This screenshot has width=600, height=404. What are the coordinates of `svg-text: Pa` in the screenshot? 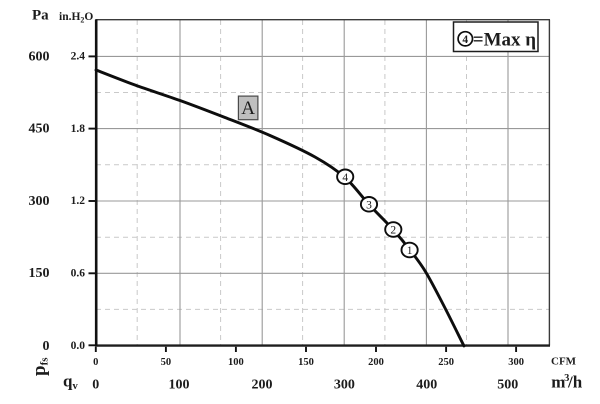 It's located at (40, 16).